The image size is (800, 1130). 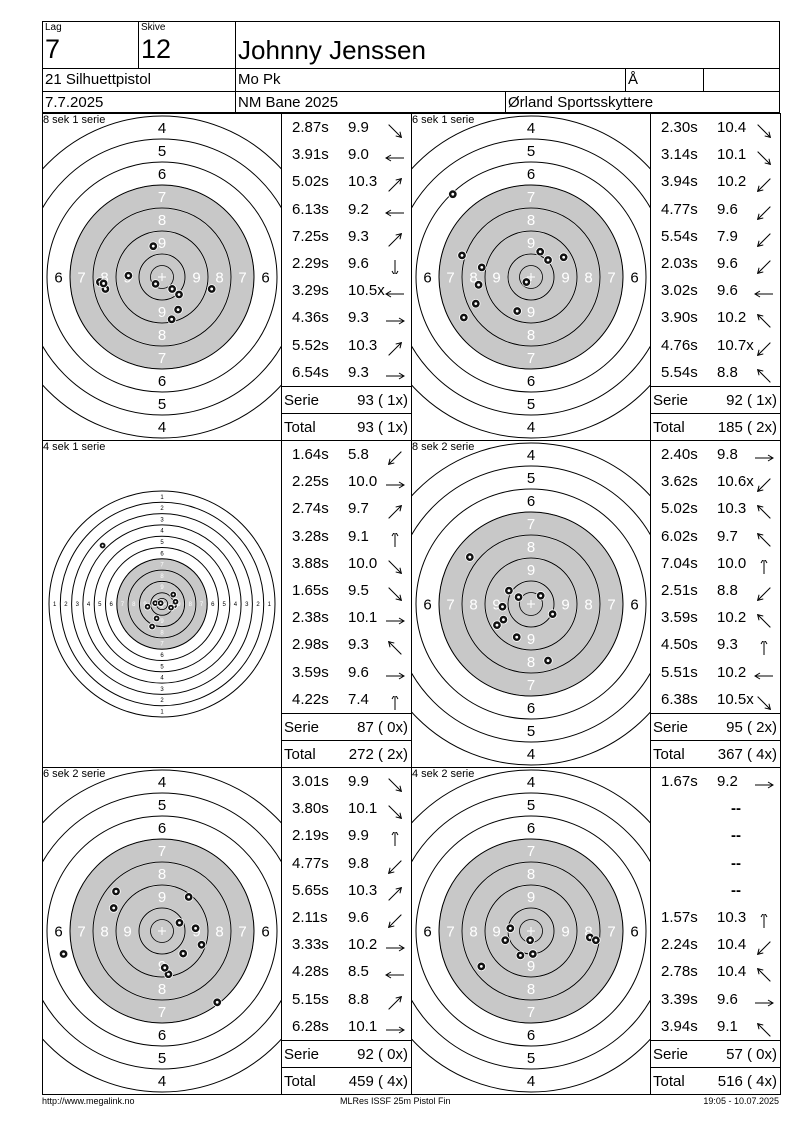 What do you see at coordinates (715, 672) in the screenshot?
I see `shot-row: 5.51s 10.2` at bounding box center [715, 672].